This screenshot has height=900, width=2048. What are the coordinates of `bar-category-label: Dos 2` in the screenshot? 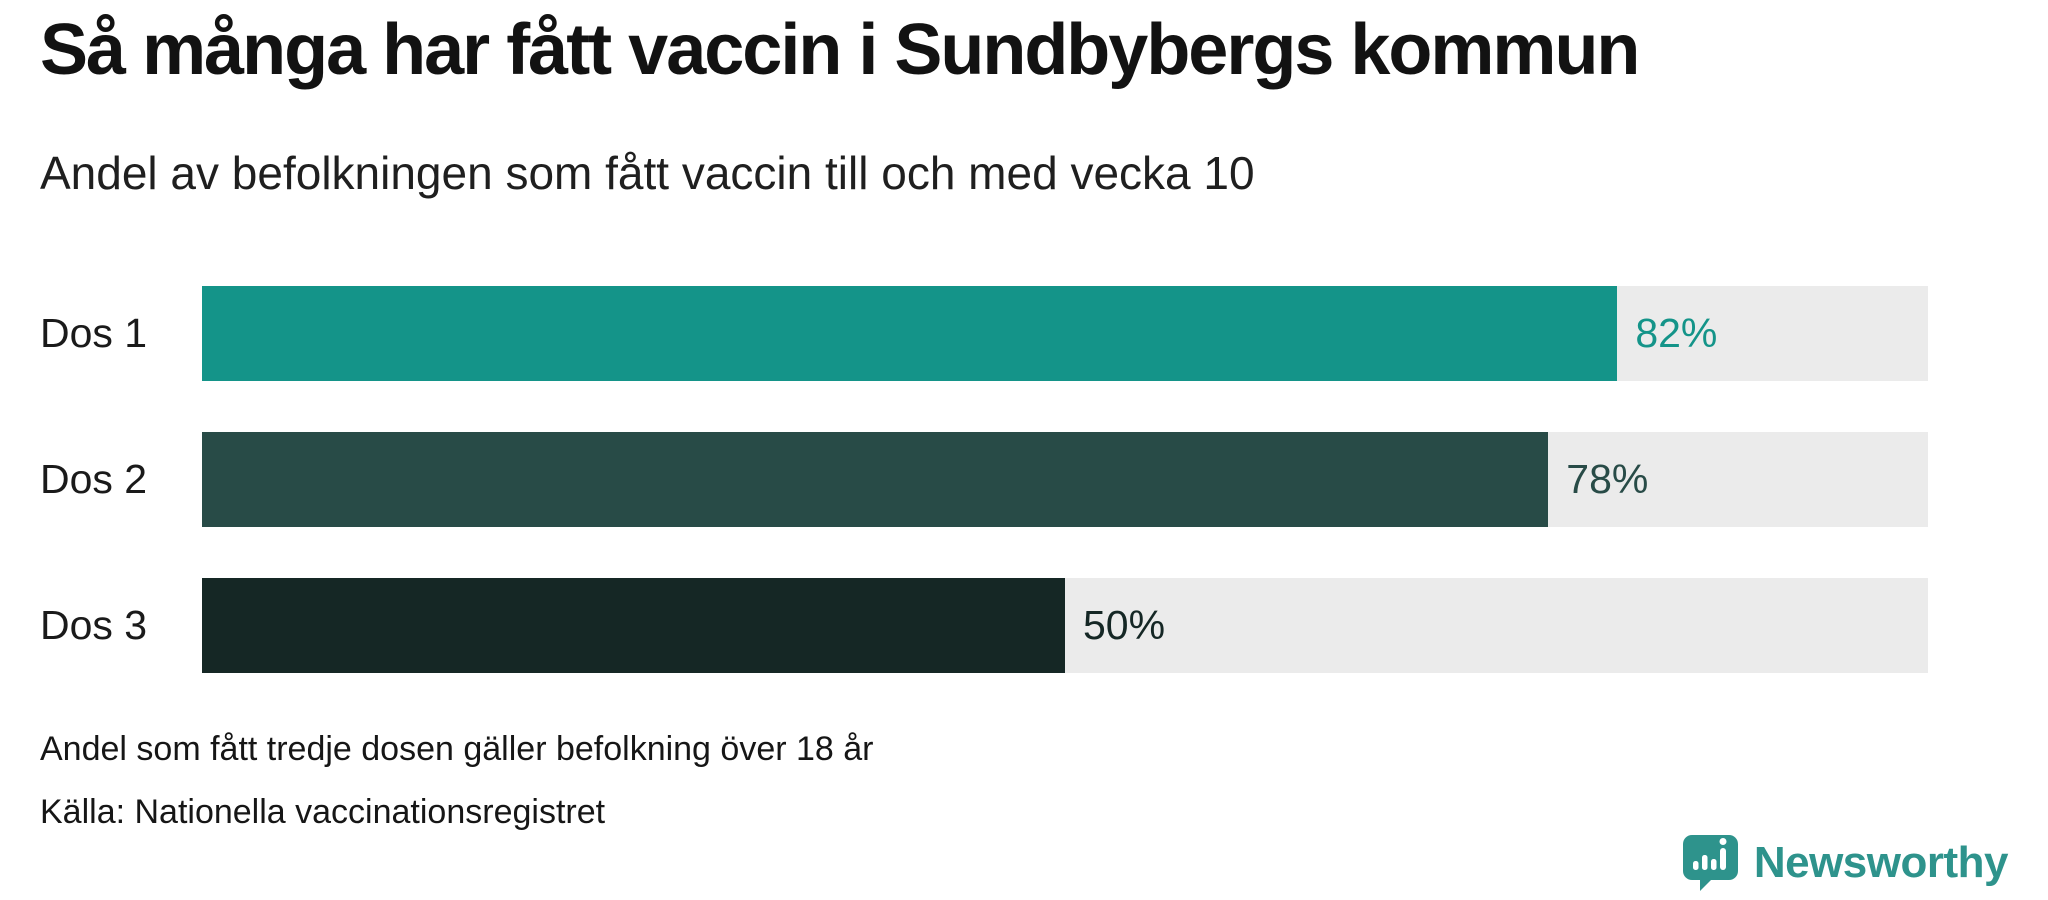 It's located at (94, 479).